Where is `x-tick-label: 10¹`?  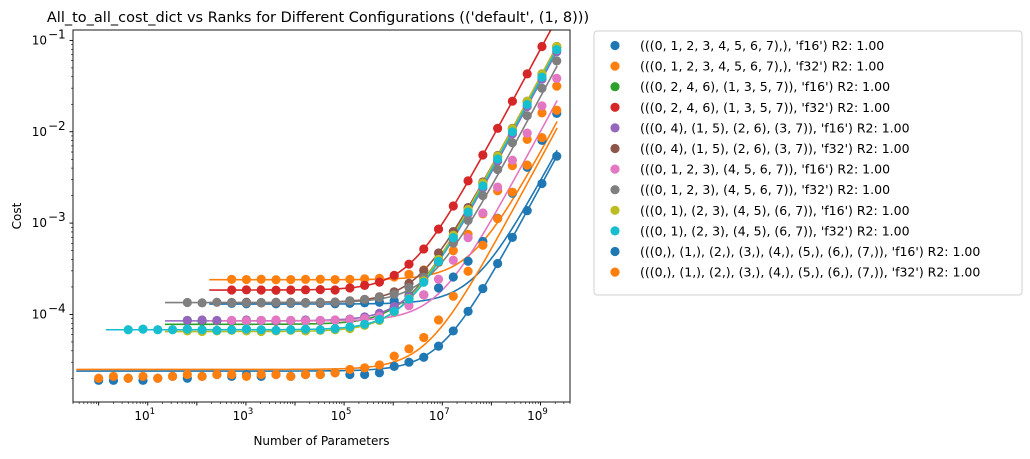
x-tick-label: 10¹ is located at coordinates (144, 415).